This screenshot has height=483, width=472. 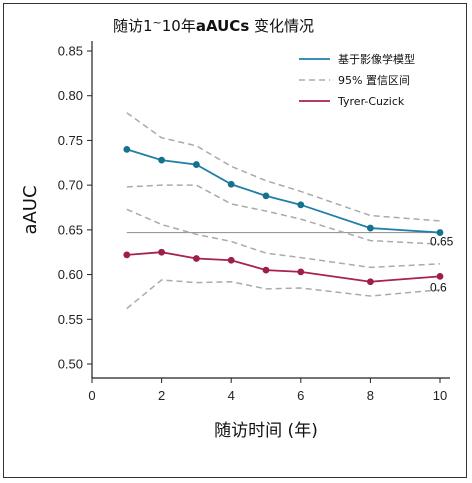 I want to click on y-tick-label: 0.75, so click(x=70, y=140).